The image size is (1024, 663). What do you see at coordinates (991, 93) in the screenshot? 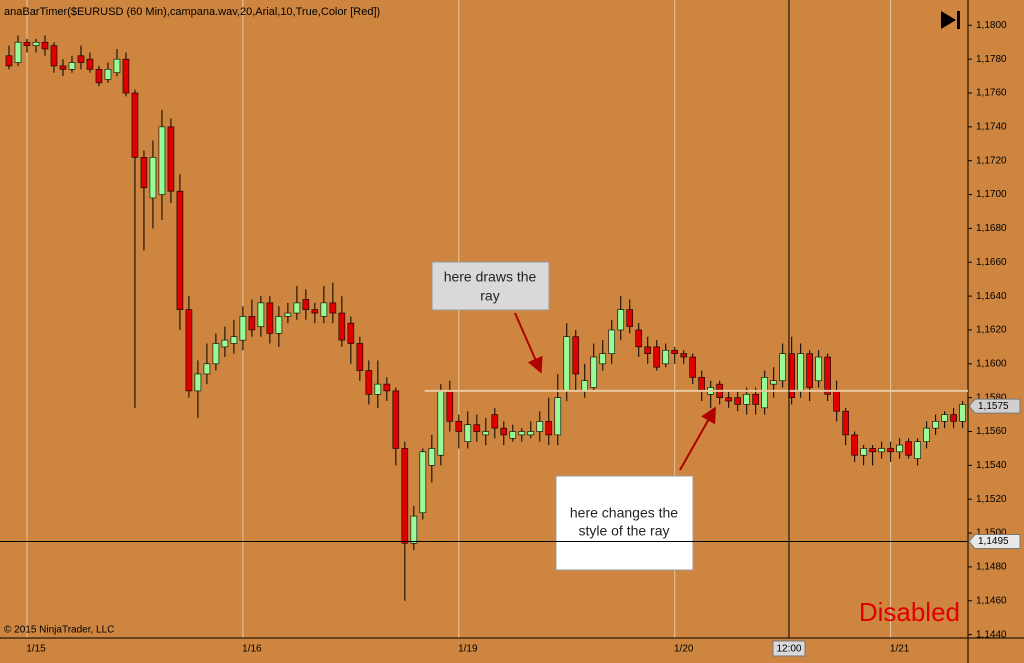
I see `y-tick-label: 1,1760` at bounding box center [991, 93].